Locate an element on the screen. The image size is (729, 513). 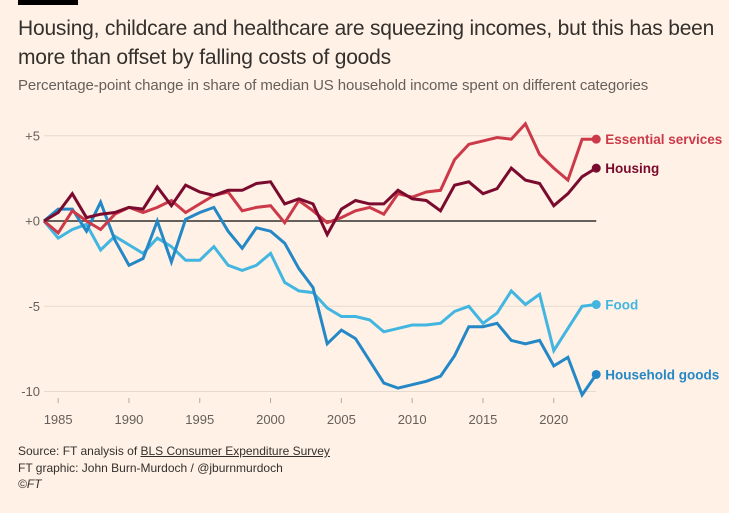
ft-brand-bar is located at coordinates (48, 2).